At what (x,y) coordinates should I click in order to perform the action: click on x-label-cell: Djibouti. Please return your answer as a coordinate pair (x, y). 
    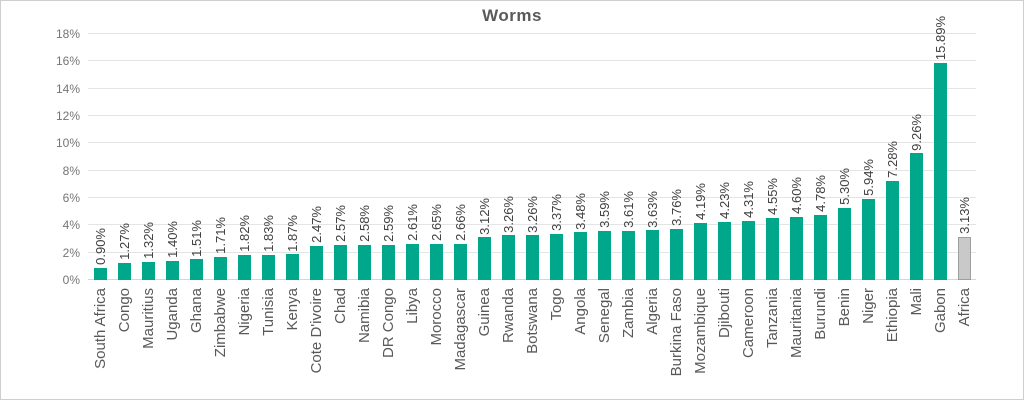
    Looking at the image, I should click on (724, 343).